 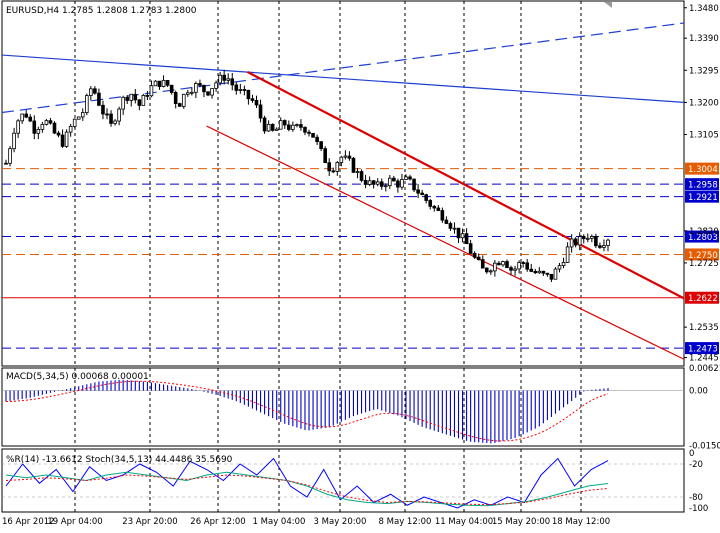 I want to click on y-tick-label: 1.2820, so click(x=704, y=232).